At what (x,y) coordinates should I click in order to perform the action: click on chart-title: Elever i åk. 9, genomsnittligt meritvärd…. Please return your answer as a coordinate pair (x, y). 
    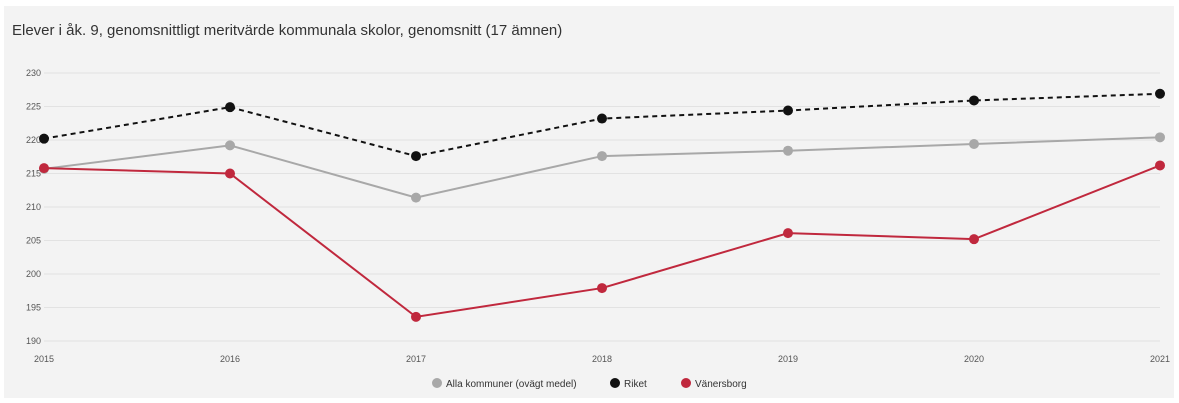
    Looking at the image, I should click on (287, 30).